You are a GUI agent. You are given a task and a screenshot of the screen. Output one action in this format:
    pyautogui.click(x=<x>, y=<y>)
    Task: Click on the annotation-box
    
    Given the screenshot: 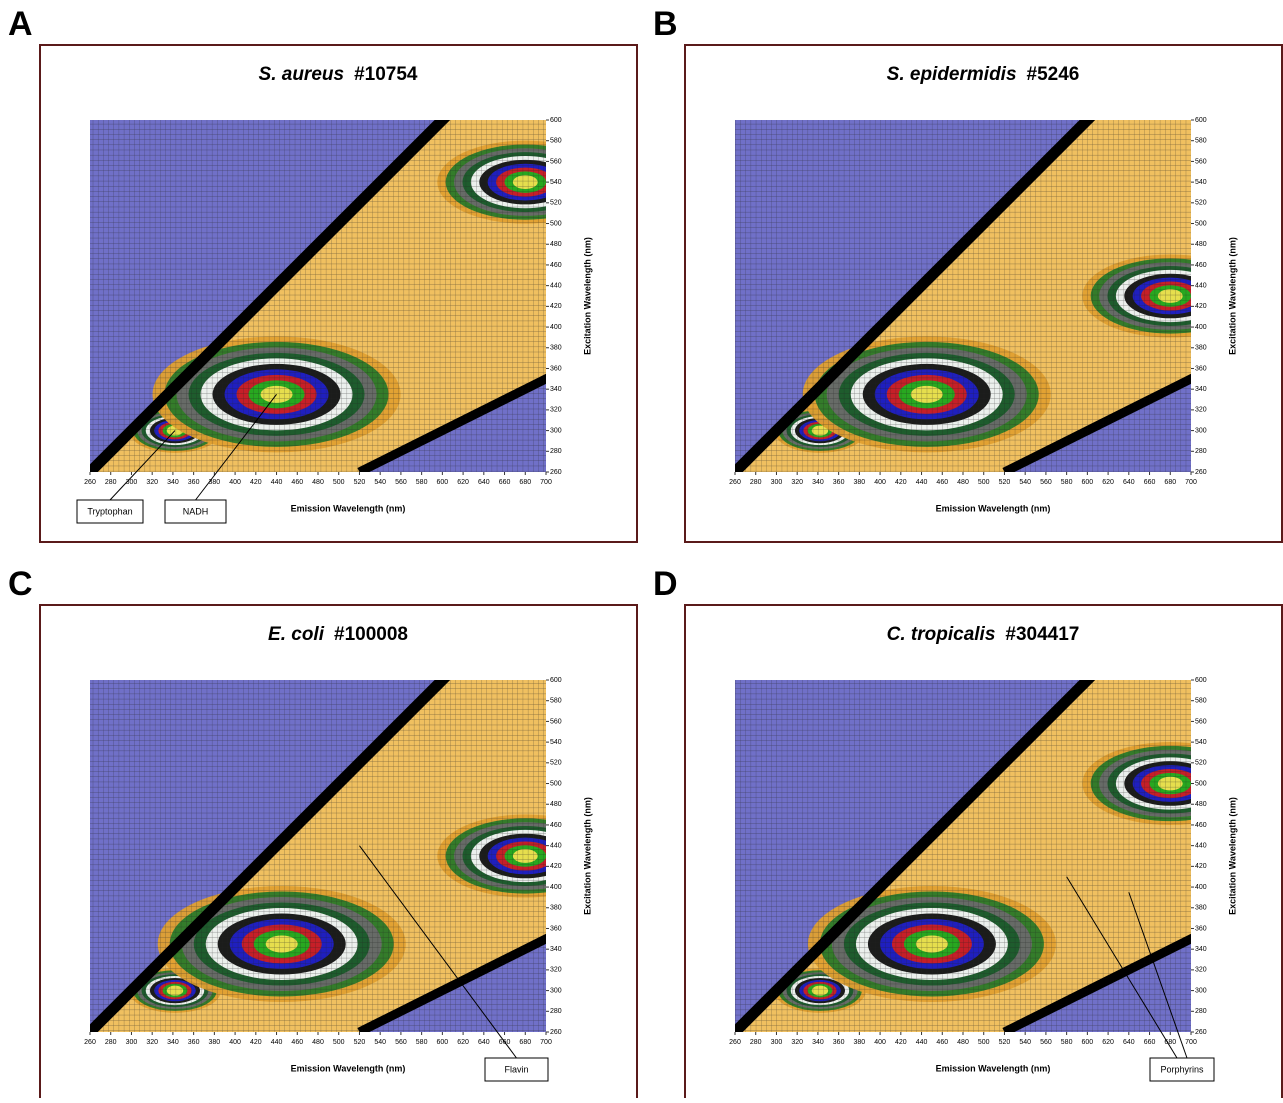 What is the action you would take?
    pyautogui.click(x=195, y=511)
    